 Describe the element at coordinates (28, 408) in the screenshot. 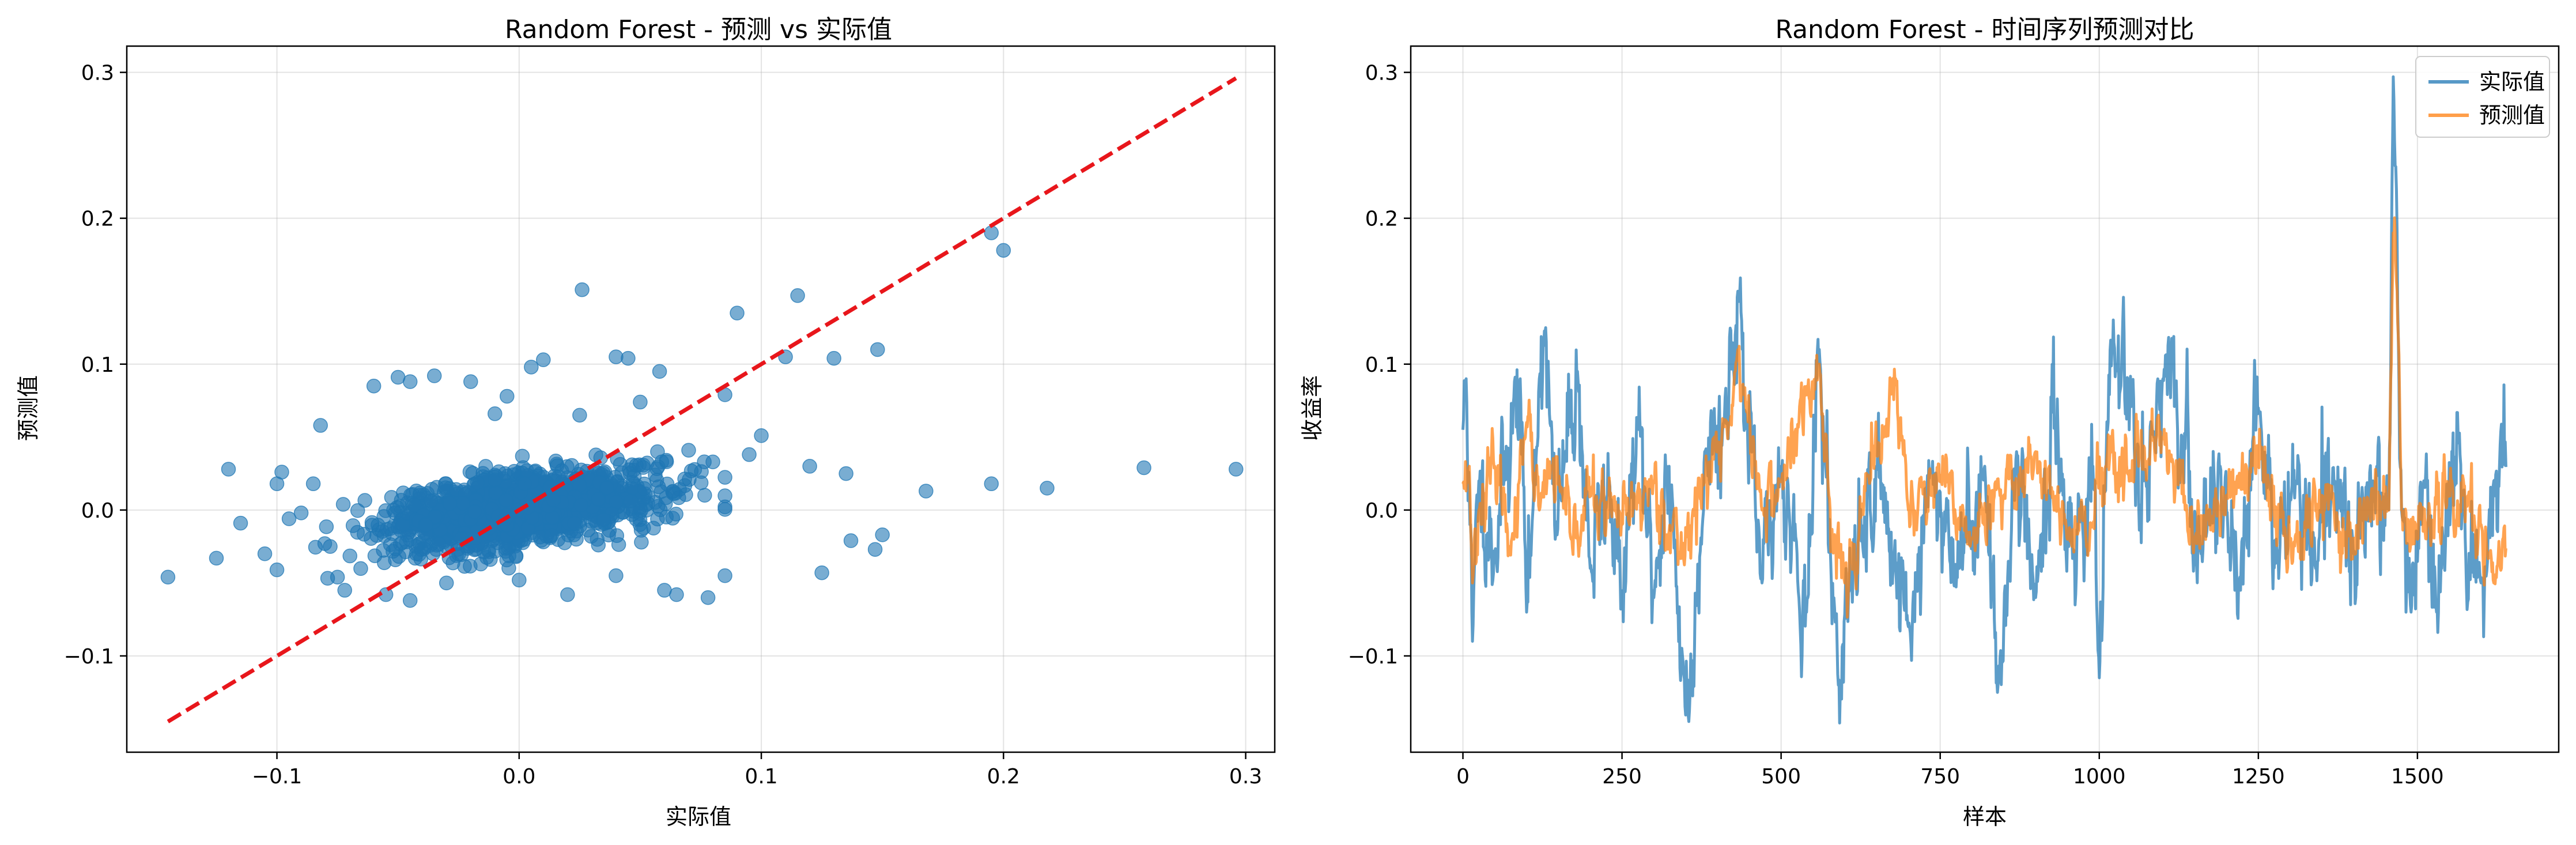

I see `scatter-ylabel: 预测值` at that location.